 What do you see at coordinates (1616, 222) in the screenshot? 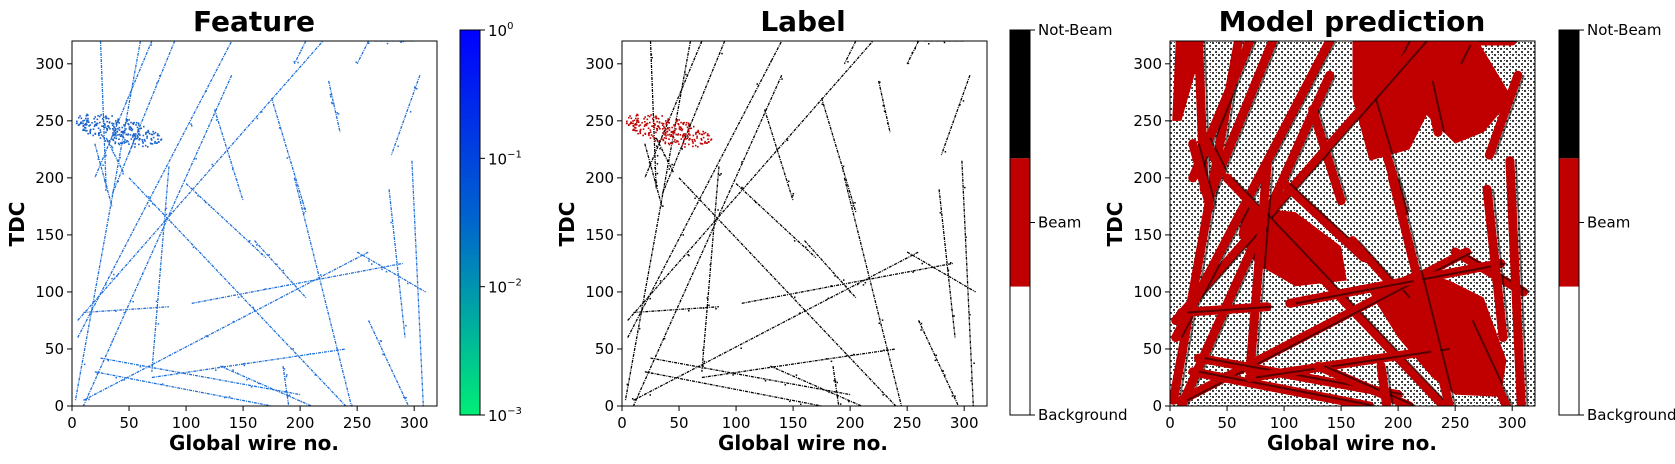
I see `category-colorbar: Not-Beam Beam Background` at bounding box center [1616, 222].